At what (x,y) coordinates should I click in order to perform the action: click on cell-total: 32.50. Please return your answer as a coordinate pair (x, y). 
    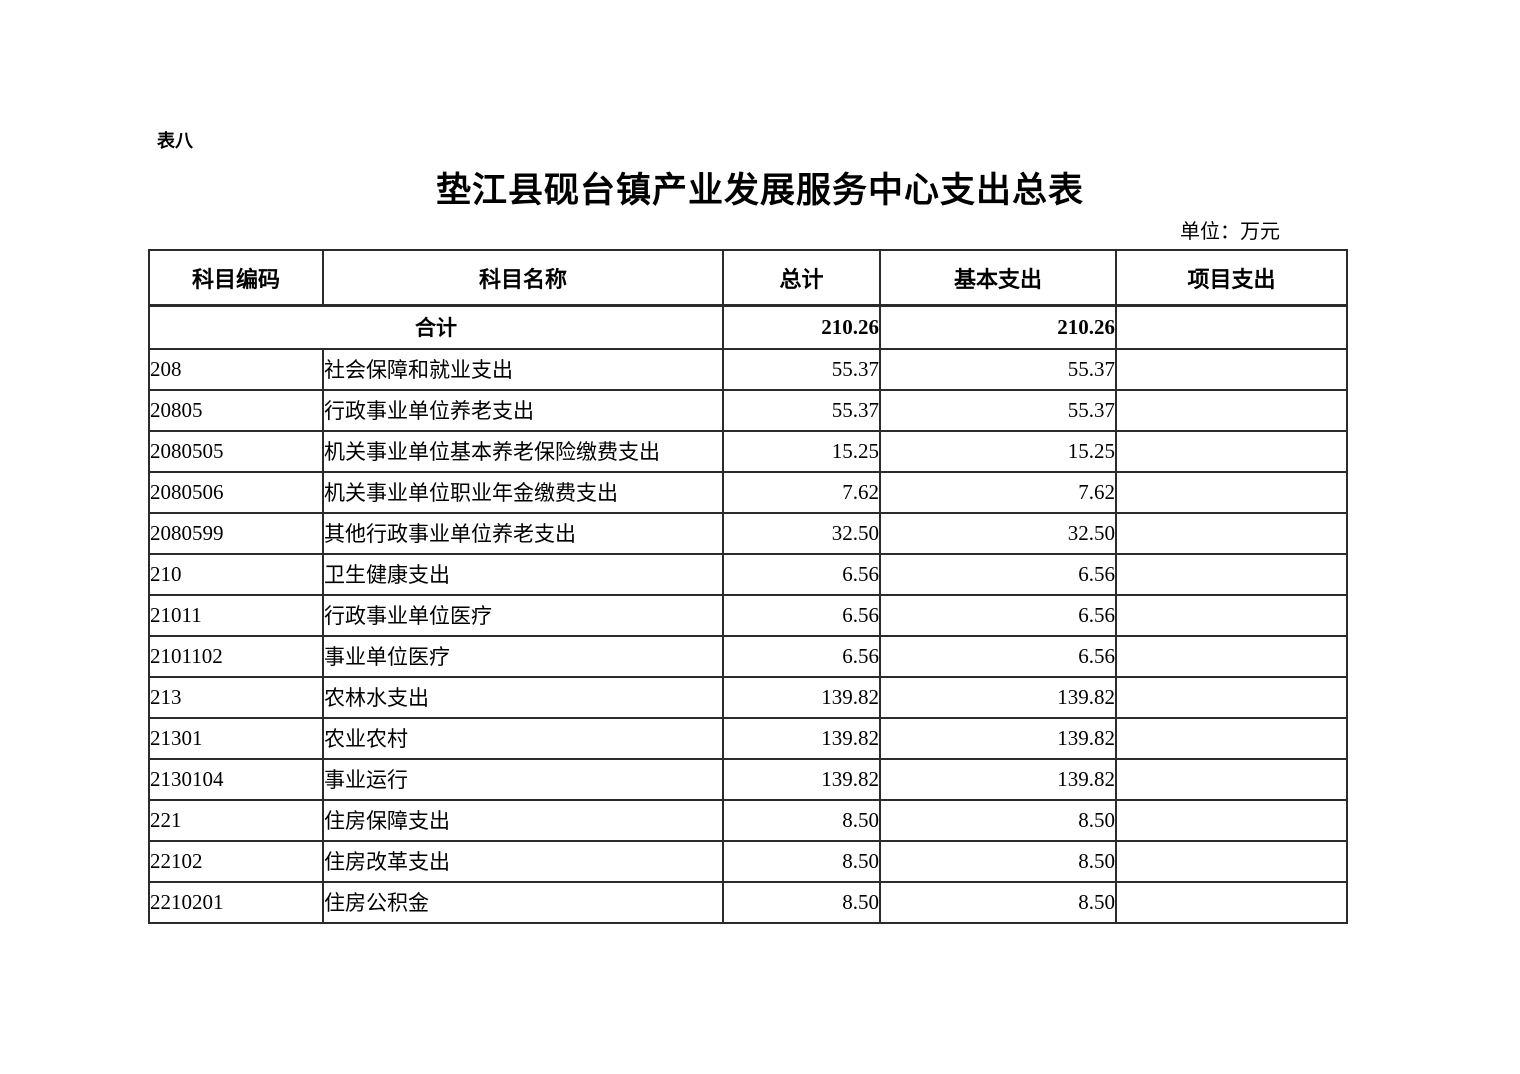
    Looking at the image, I should click on (801, 533).